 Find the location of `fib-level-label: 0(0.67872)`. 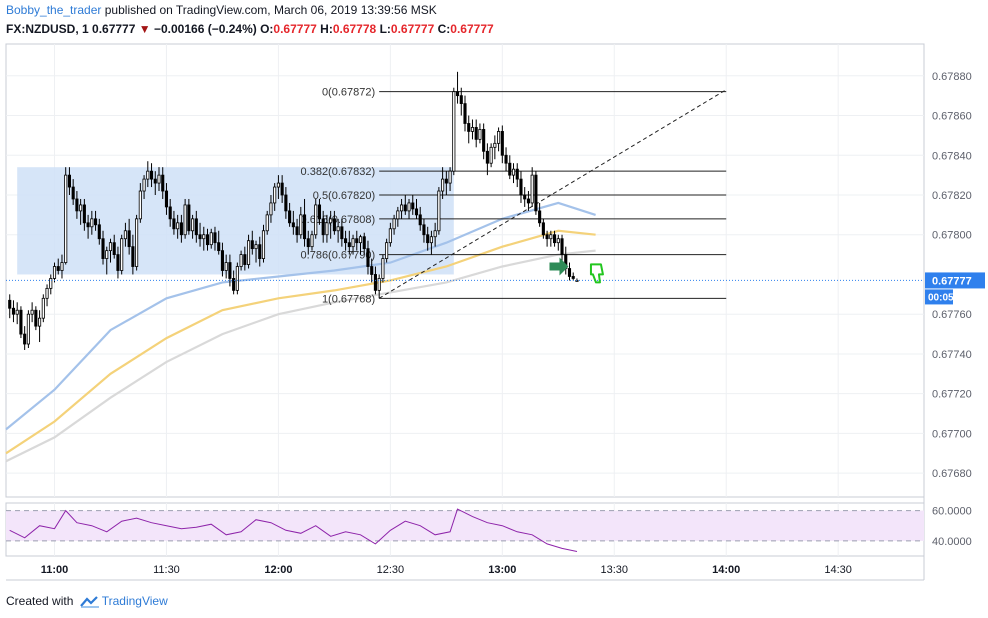

fib-level-label: 0(0.67872) is located at coordinates (348, 93).